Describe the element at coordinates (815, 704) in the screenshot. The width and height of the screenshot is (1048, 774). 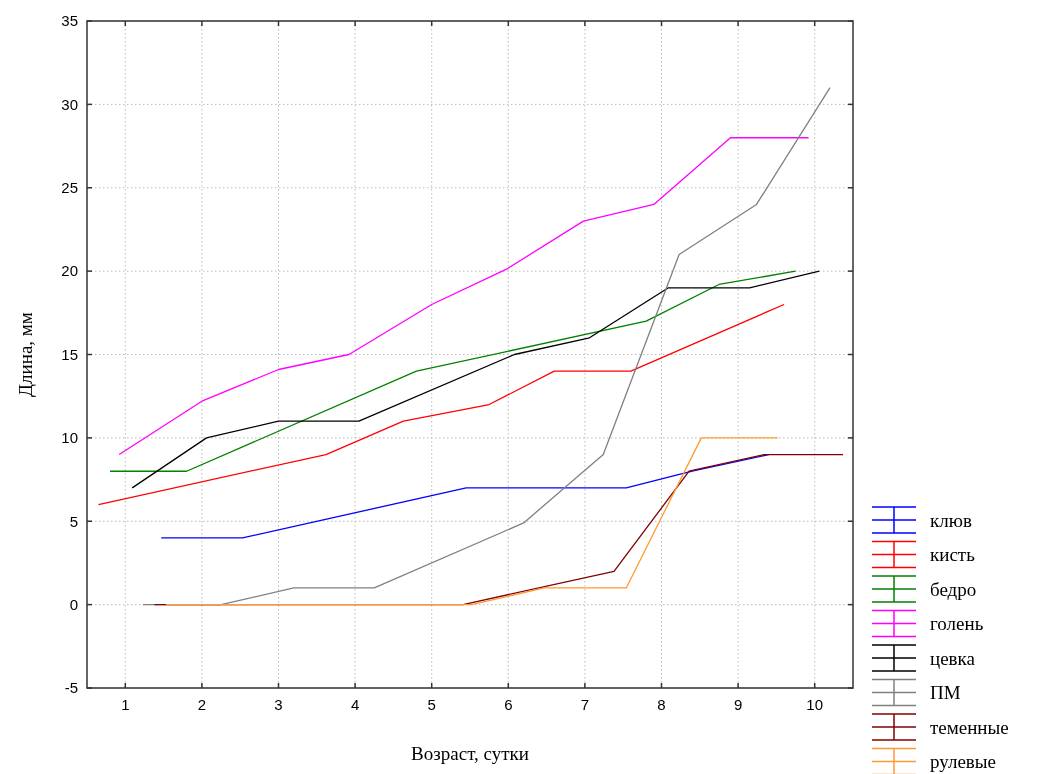
I see `x-tick-label: 10` at that location.